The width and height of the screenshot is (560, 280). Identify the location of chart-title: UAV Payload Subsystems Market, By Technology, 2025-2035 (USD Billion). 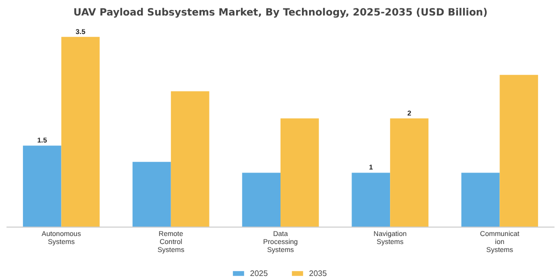
(280, 13).